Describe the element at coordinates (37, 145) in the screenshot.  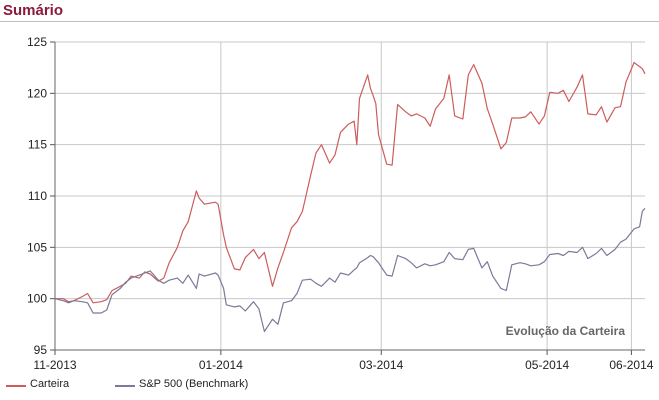
I see `y-tick-label: 115` at that location.